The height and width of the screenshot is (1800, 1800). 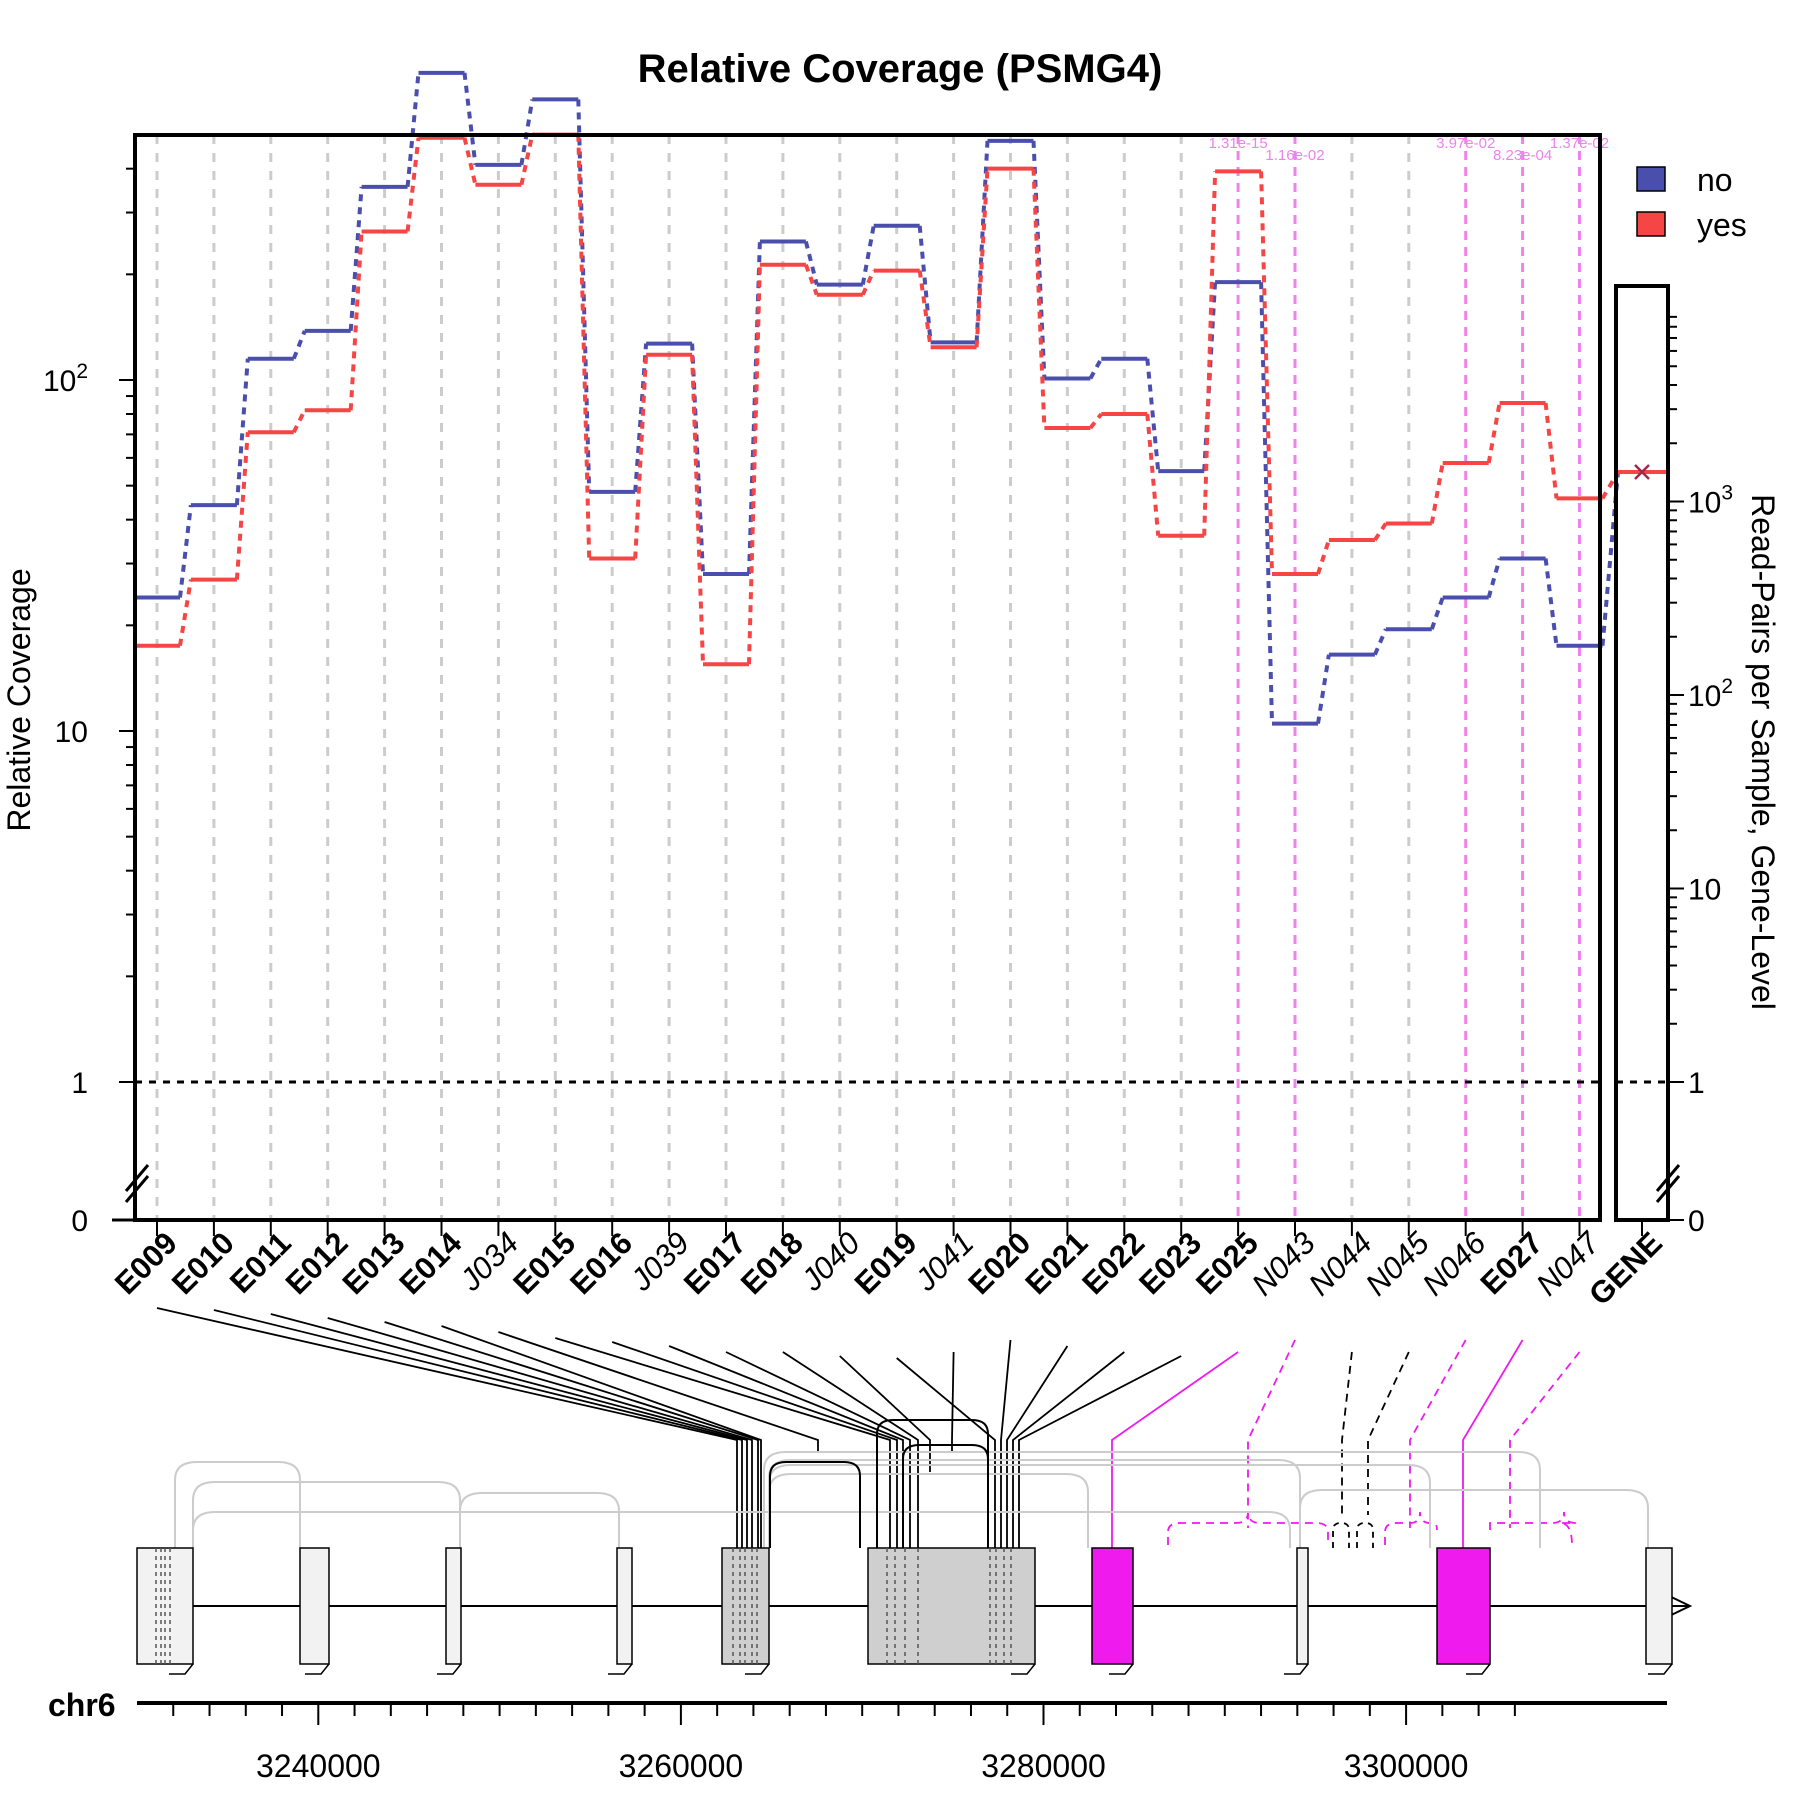 What do you see at coordinates (1651, 224) in the screenshot?
I see `legend-swatch-yes` at bounding box center [1651, 224].